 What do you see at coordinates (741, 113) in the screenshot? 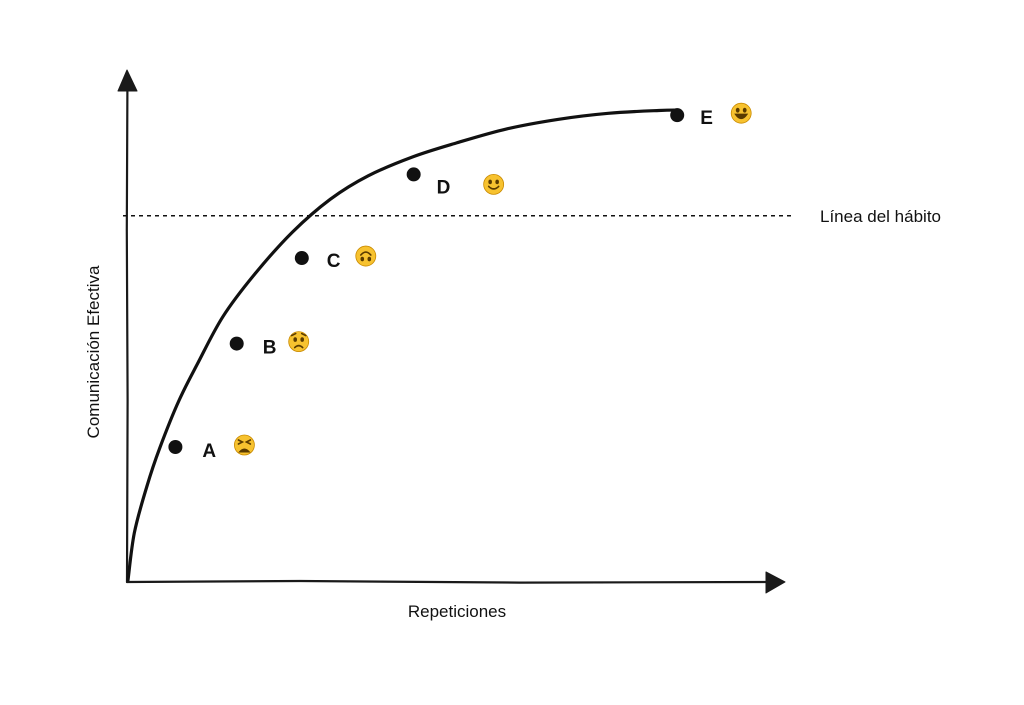
I see `grinning-face-icon` at bounding box center [741, 113].